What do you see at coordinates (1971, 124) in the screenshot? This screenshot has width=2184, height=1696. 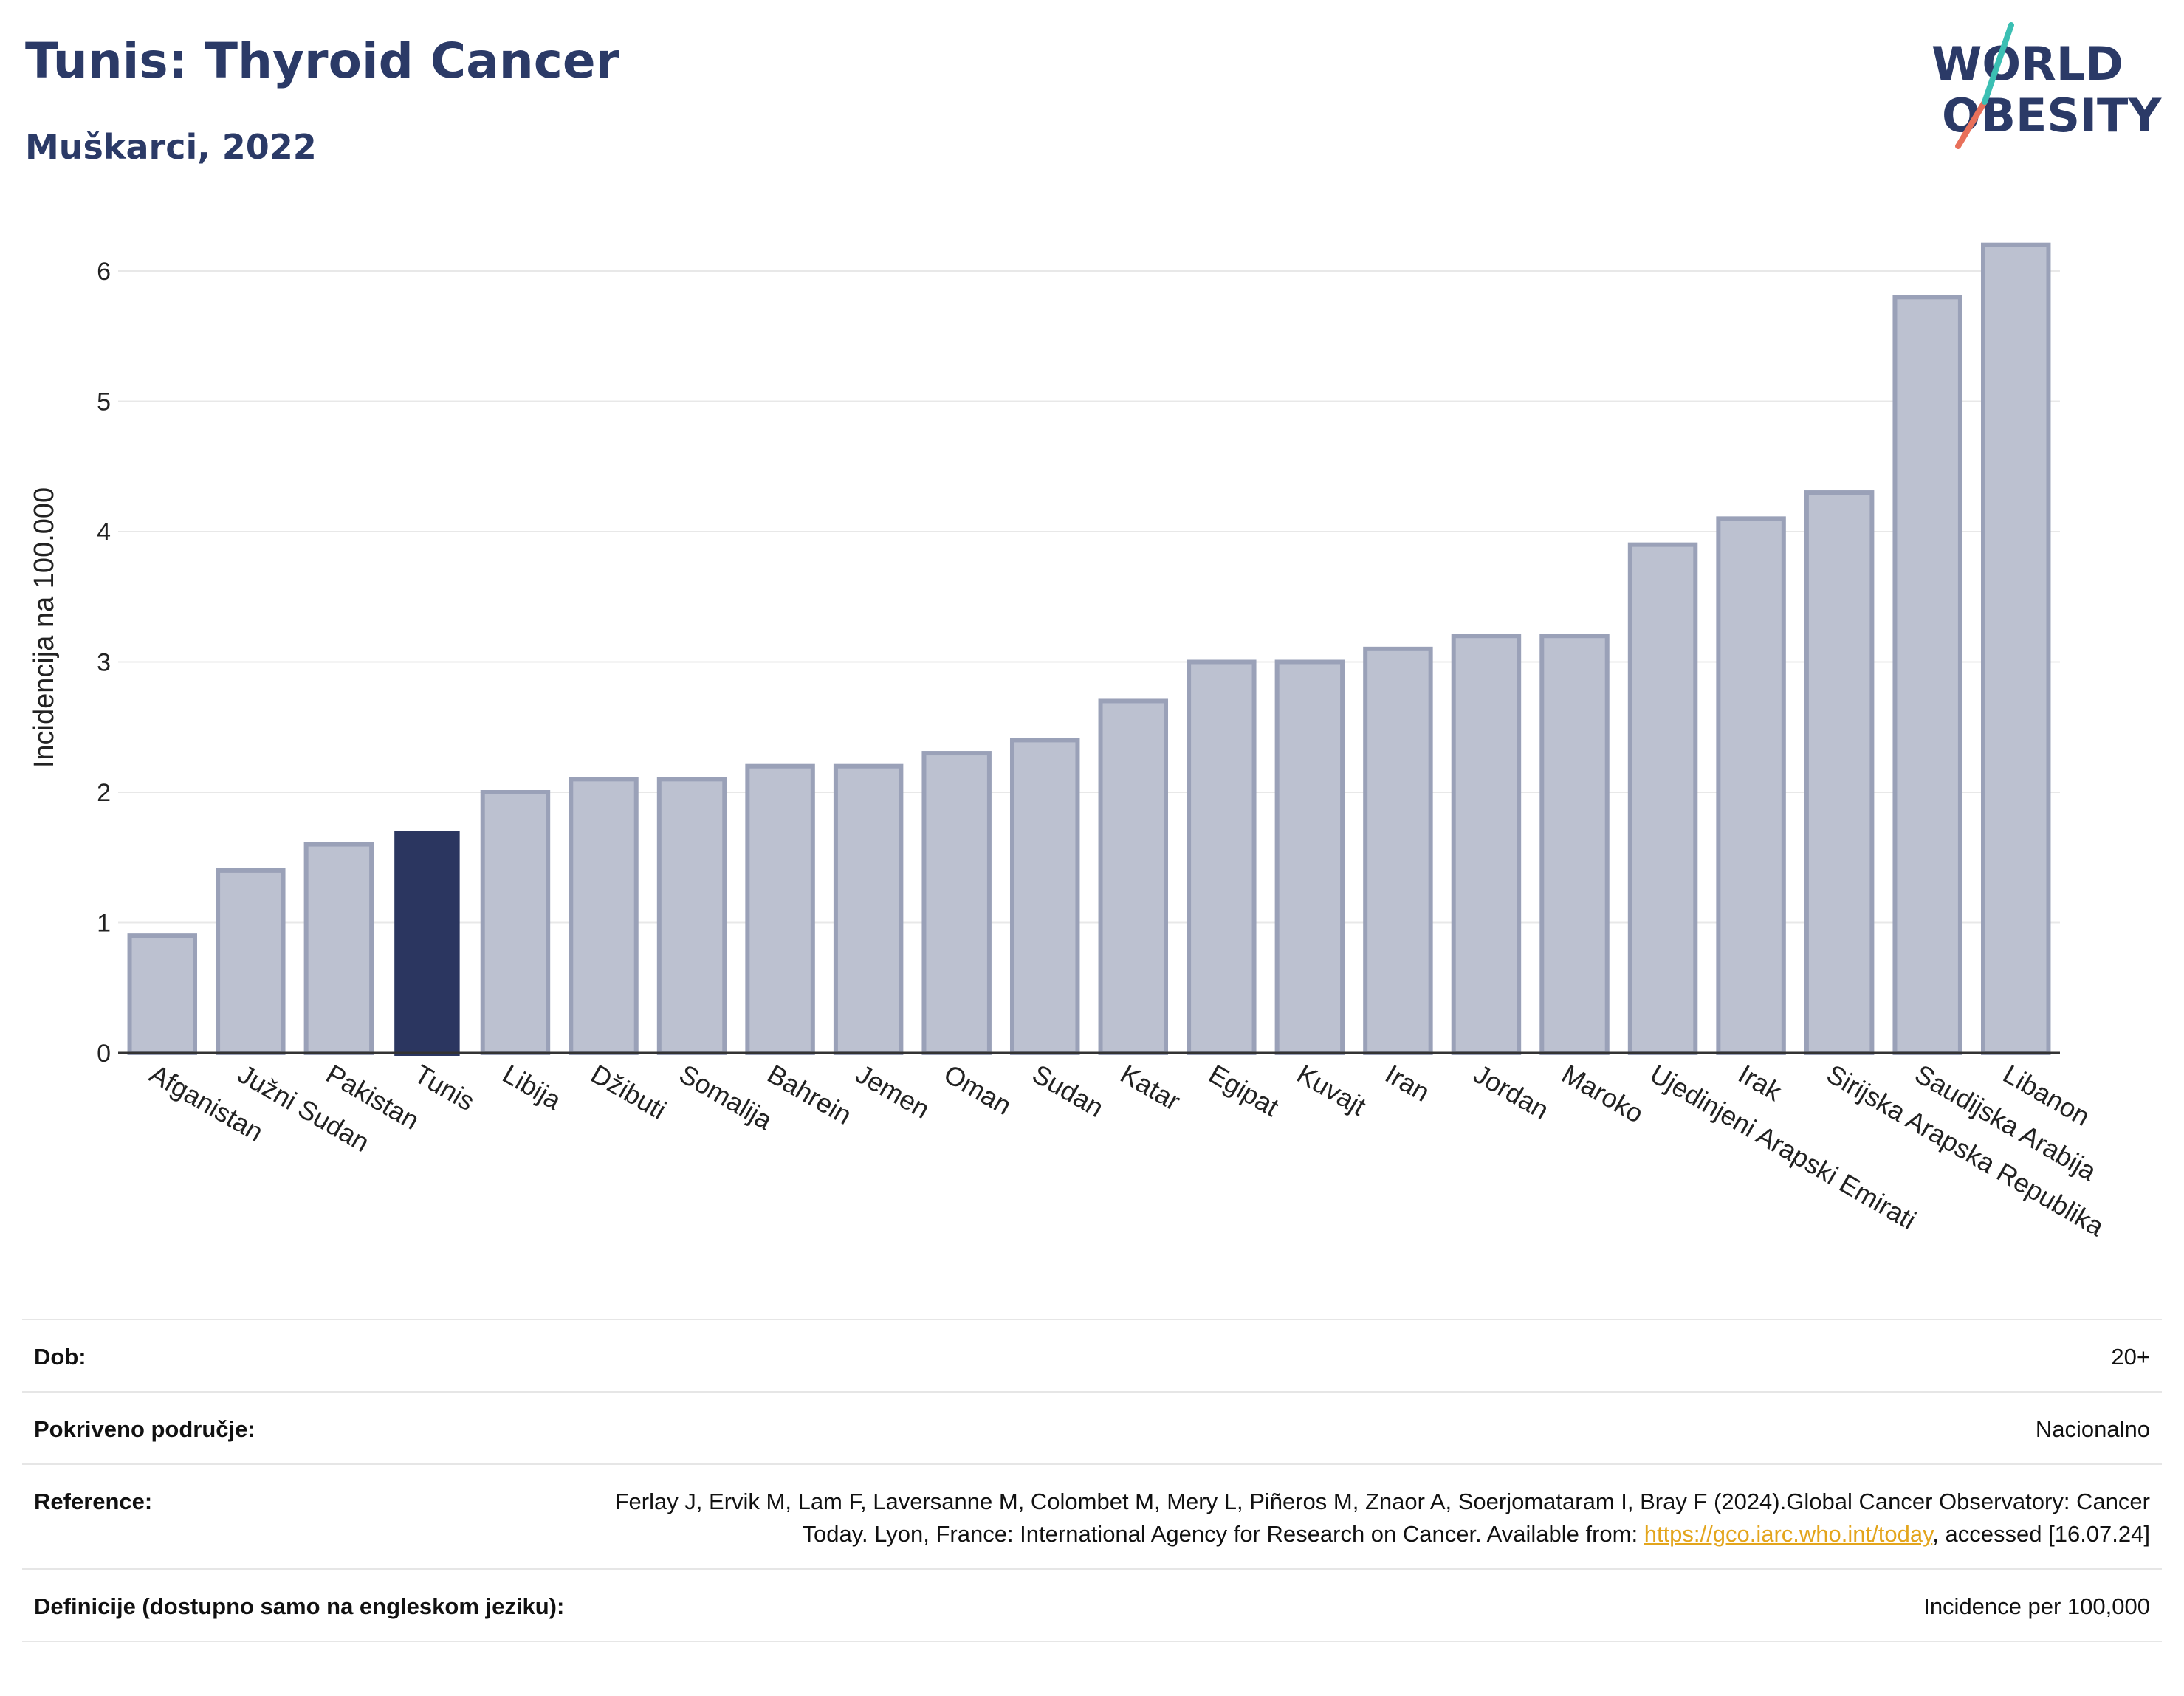 I see `logo-slash-red` at bounding box center [1971, 124].